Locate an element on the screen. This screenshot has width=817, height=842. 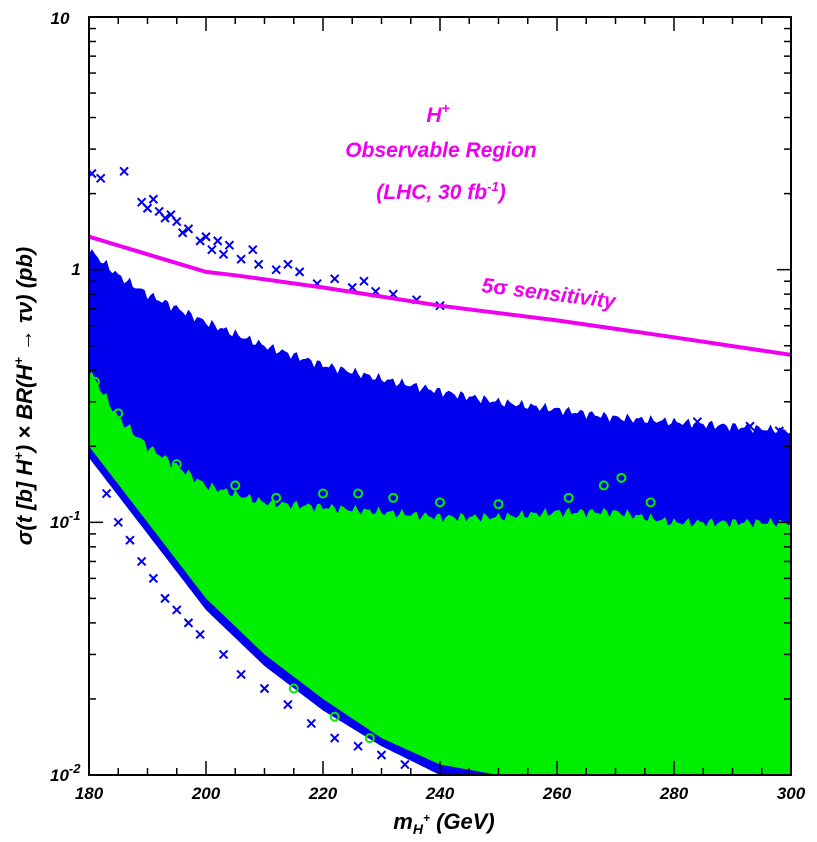
region-title-h-plus: H+ is located at coordinates (437, 113).